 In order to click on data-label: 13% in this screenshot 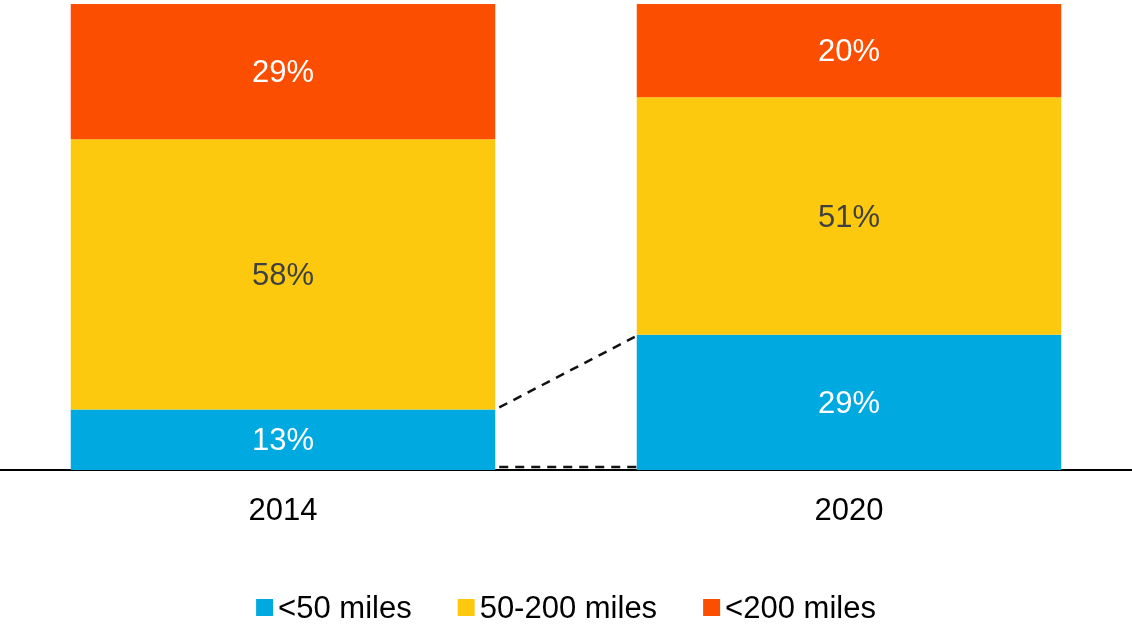, I will do `click(283, 440)`.